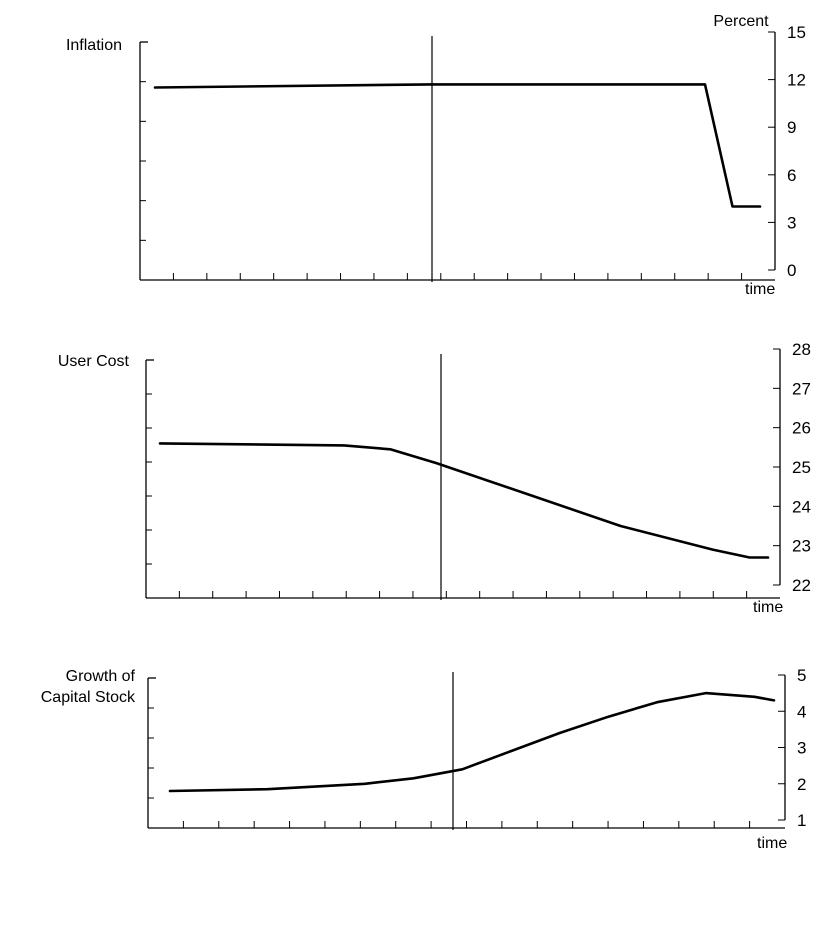 The height and width of the screenshot is (931, 819). What do you see at coordinates (791, 127) in the screenshot?
I see `y-tick-label: 9` at bounding box center [791, 127].